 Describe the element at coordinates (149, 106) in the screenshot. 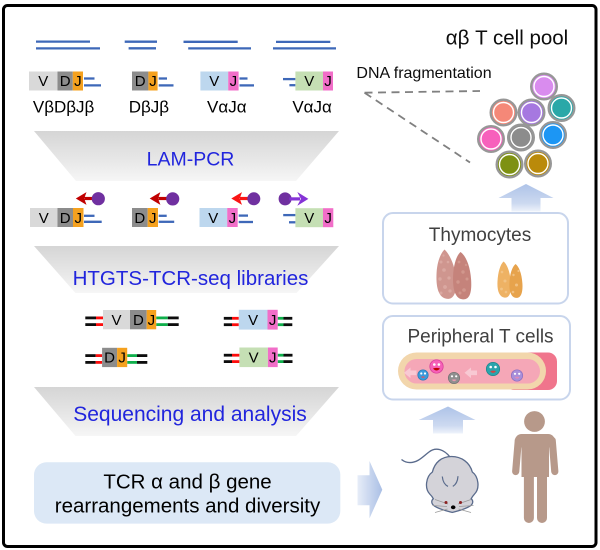

I see `svg-text: DβJβ` at that location.